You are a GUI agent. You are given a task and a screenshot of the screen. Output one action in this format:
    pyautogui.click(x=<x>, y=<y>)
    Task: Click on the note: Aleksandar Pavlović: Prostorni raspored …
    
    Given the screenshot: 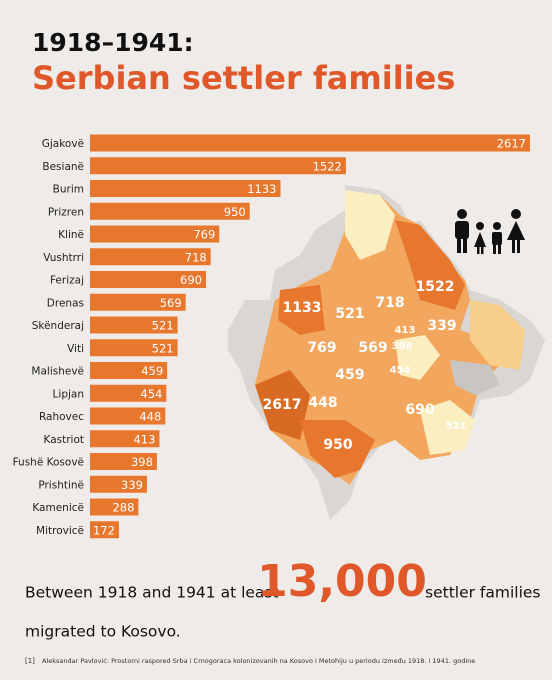 What is the action you would take?
    pyautogui.click(x=258, y=661)
    